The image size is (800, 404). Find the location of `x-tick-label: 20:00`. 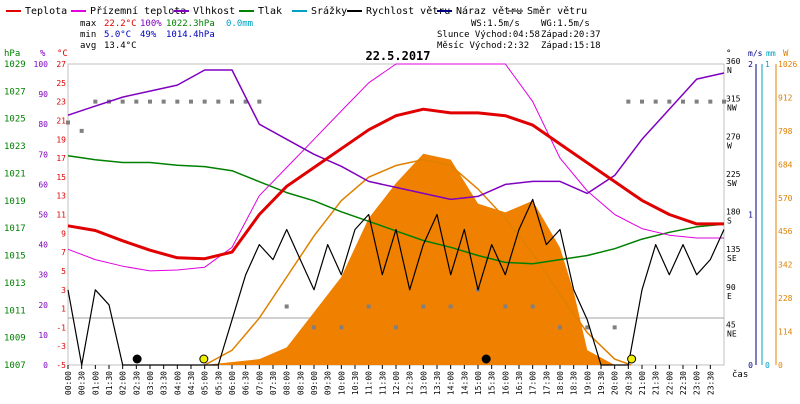

x-tick-label: 20:00 is located at coordinates (615, 383).